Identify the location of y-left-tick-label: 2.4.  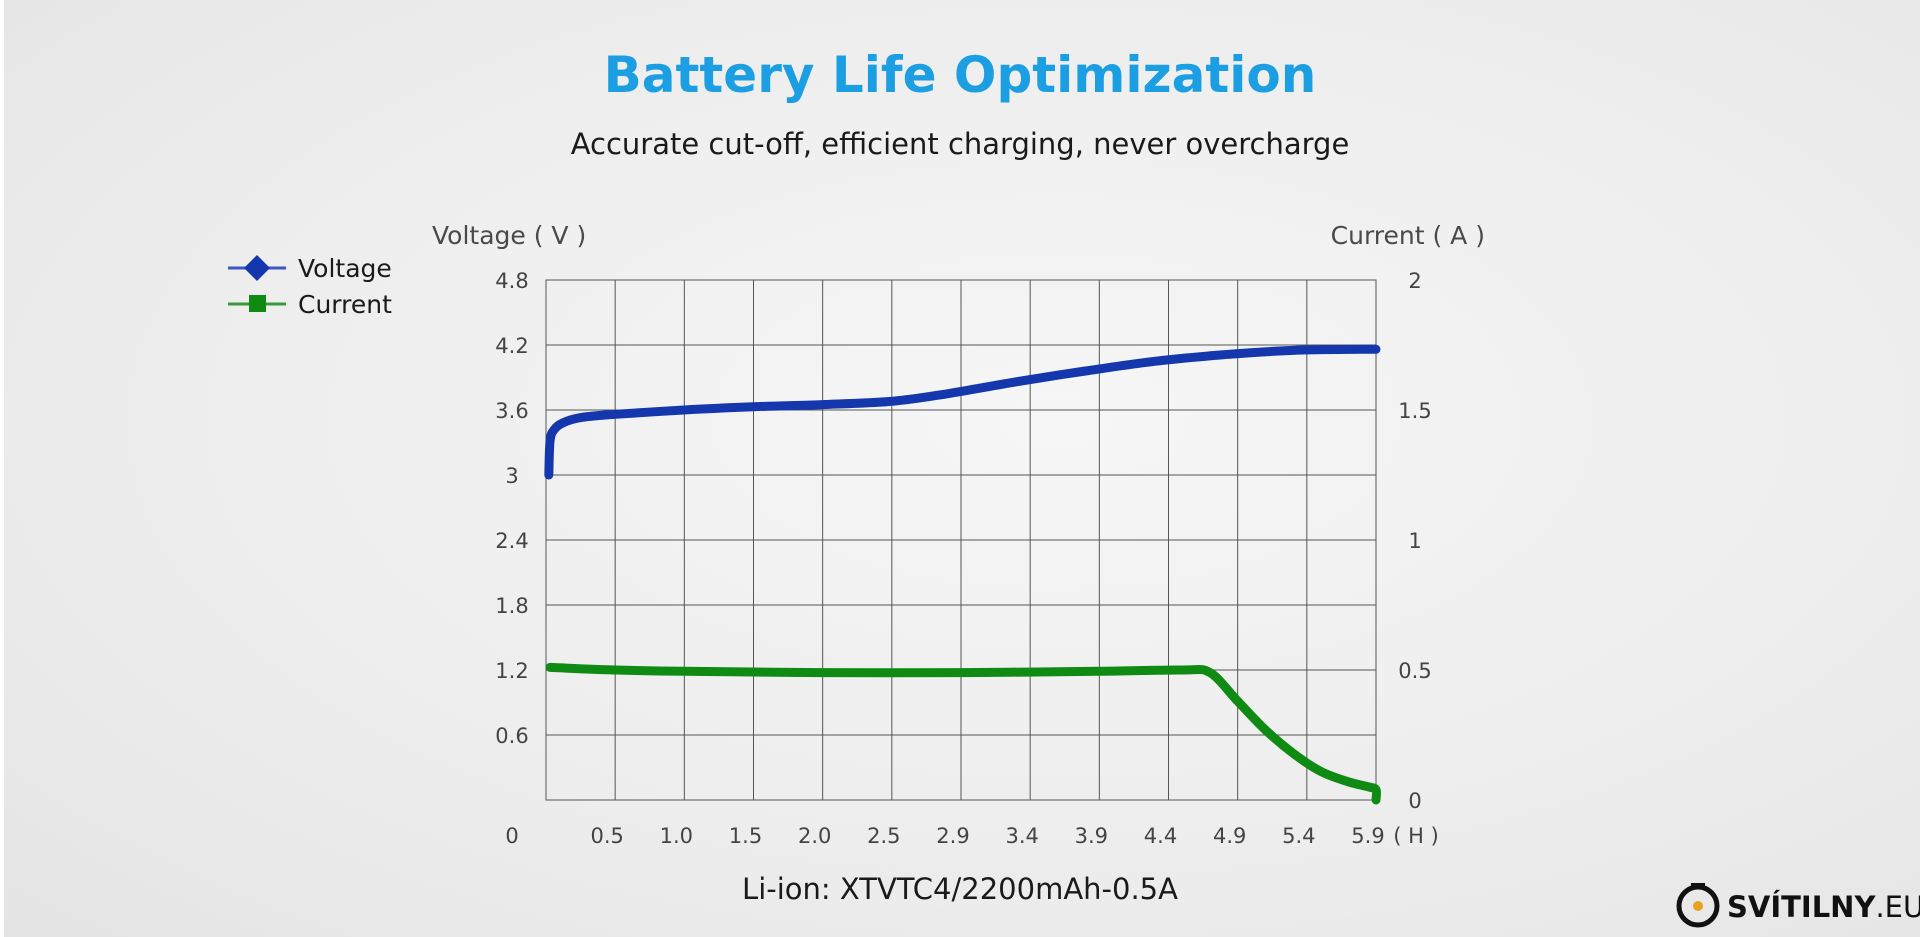
(511, 541).